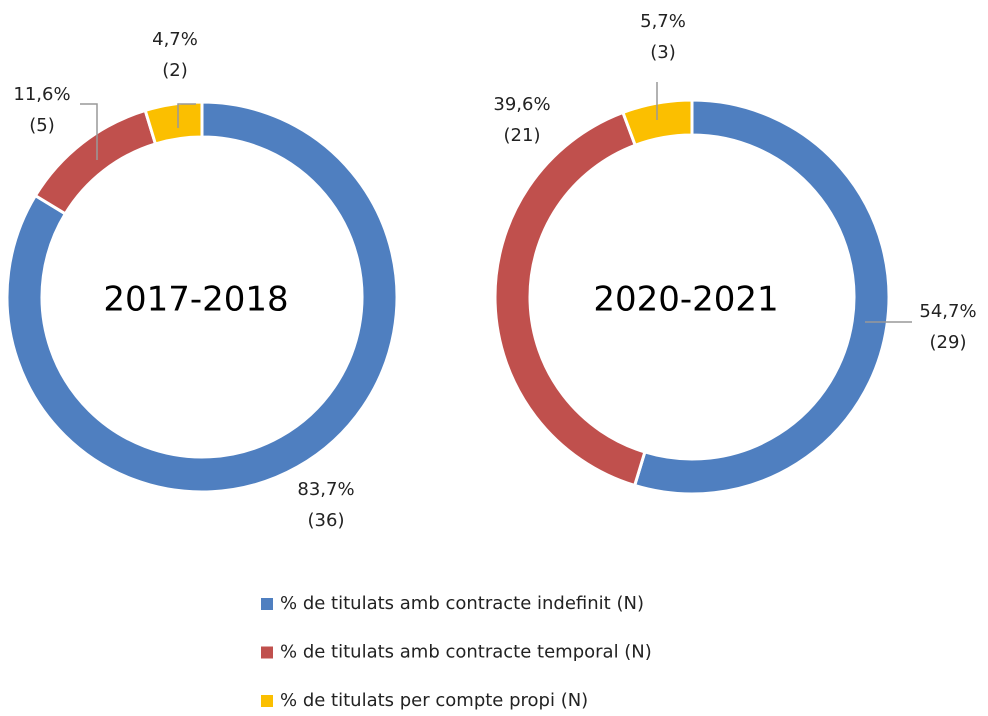  What do you see at coordinates (685, 300) in the screenshot?
I see `donut-title: 2020-2021` at bounding box center [685, 300].